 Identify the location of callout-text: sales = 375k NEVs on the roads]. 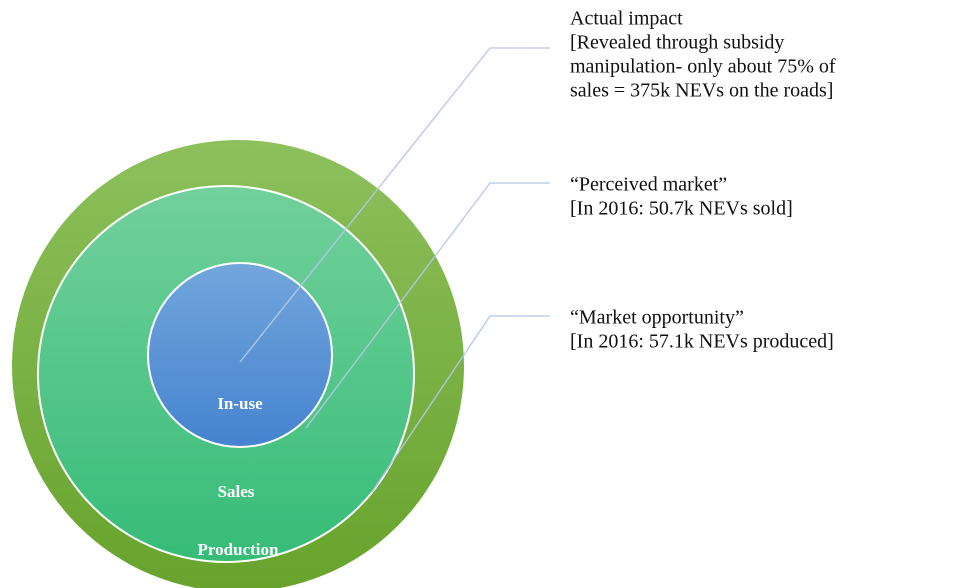
(701, 91).